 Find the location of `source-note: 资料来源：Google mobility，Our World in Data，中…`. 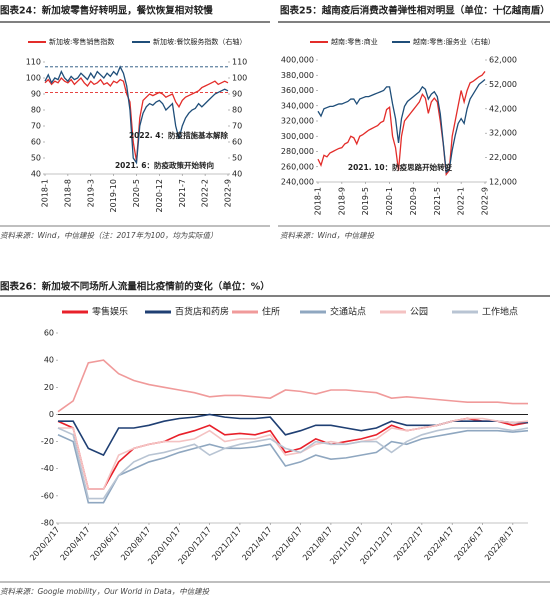

source-note: 资料来源：Google mobility，Our World in Data，中… is located at coordinates (105, 591).